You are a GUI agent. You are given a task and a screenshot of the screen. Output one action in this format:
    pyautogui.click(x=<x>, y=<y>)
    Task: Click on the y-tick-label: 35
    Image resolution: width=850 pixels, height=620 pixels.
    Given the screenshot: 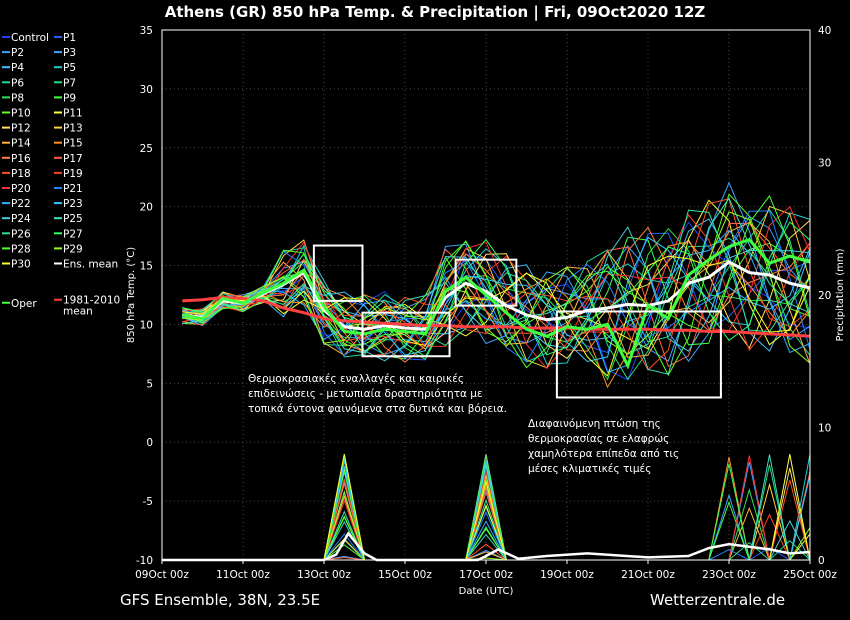 What is the action you would take?
    pyautogui.click(x=146, y=31)
    